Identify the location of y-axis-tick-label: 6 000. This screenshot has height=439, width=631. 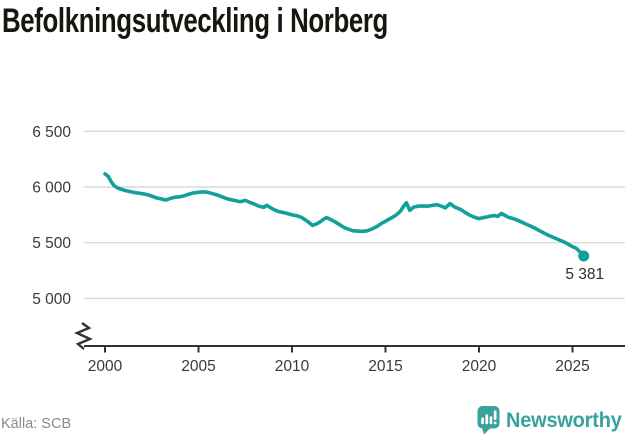
(51, 188).